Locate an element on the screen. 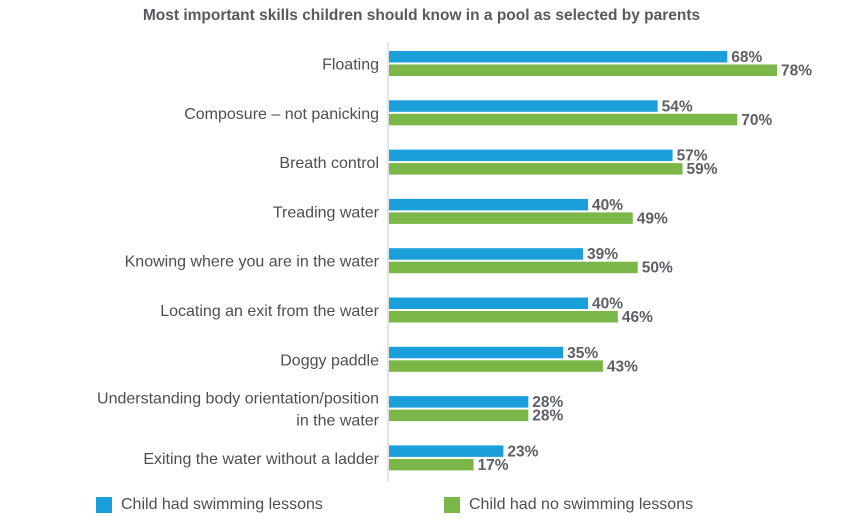 The height and width of the screenshot is (525, 843). category-label: Composure – not panicking is located at coordinates (281, 114).